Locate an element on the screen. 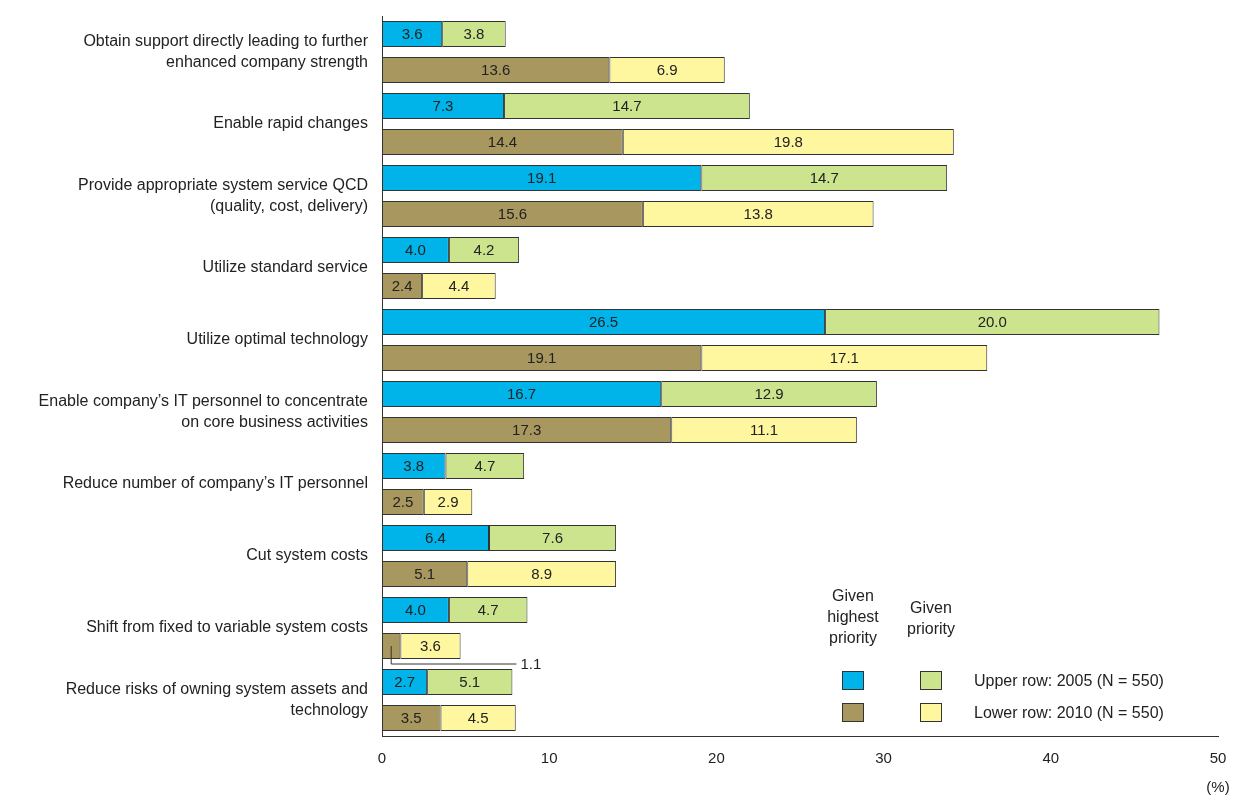  data-label: 16.7 is located at coordinates (522, 394).